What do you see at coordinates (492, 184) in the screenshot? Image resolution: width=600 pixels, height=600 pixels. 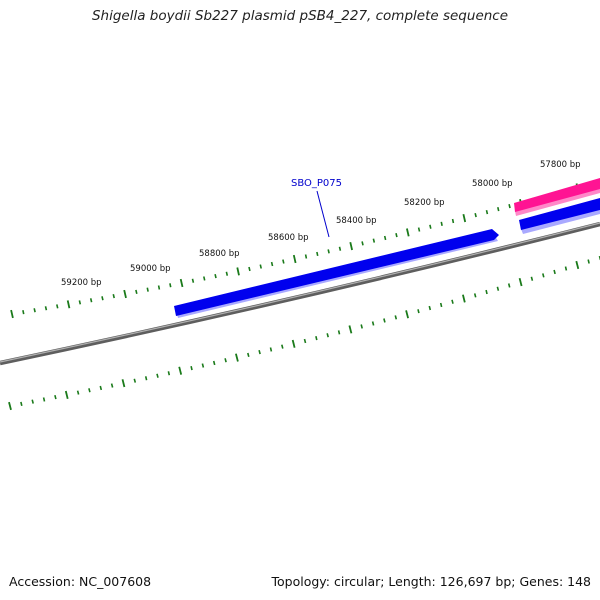 I see `ruler-label-58000: 58000 bp` at bounding box center [492, 184].